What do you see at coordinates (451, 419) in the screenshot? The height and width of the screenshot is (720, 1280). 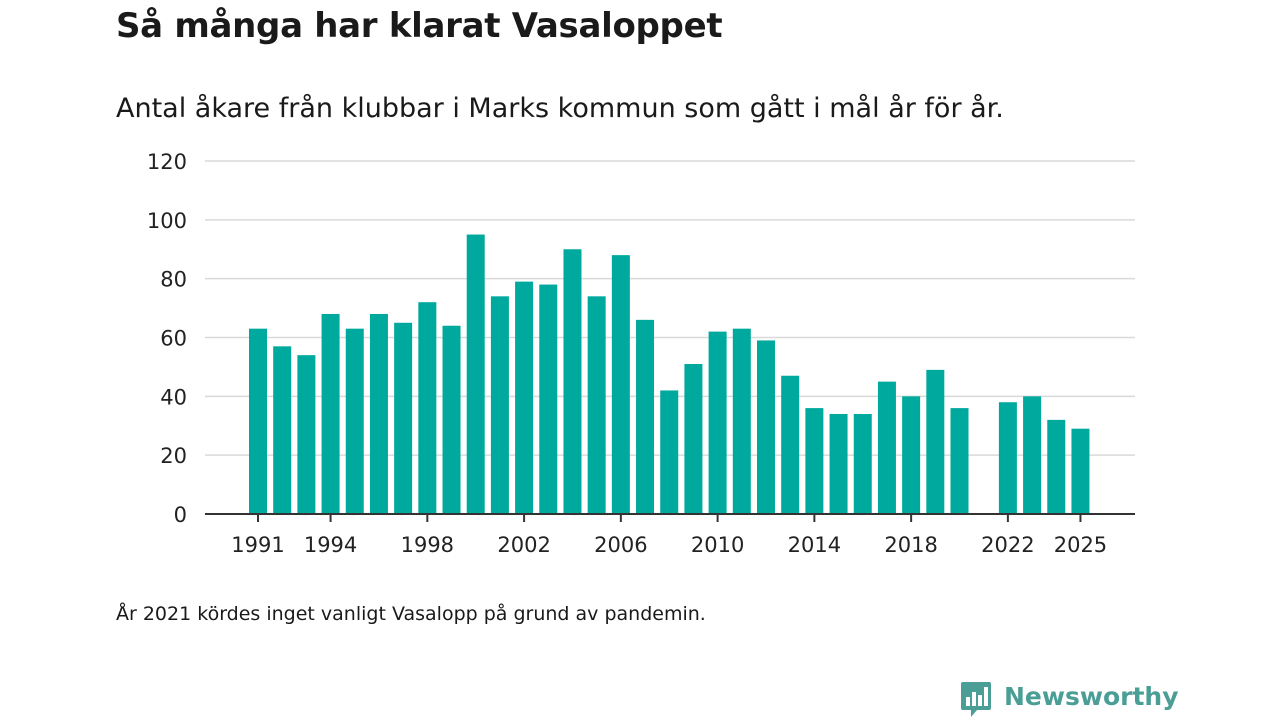 I see `bar-1999` at bounding box center [451, 419].